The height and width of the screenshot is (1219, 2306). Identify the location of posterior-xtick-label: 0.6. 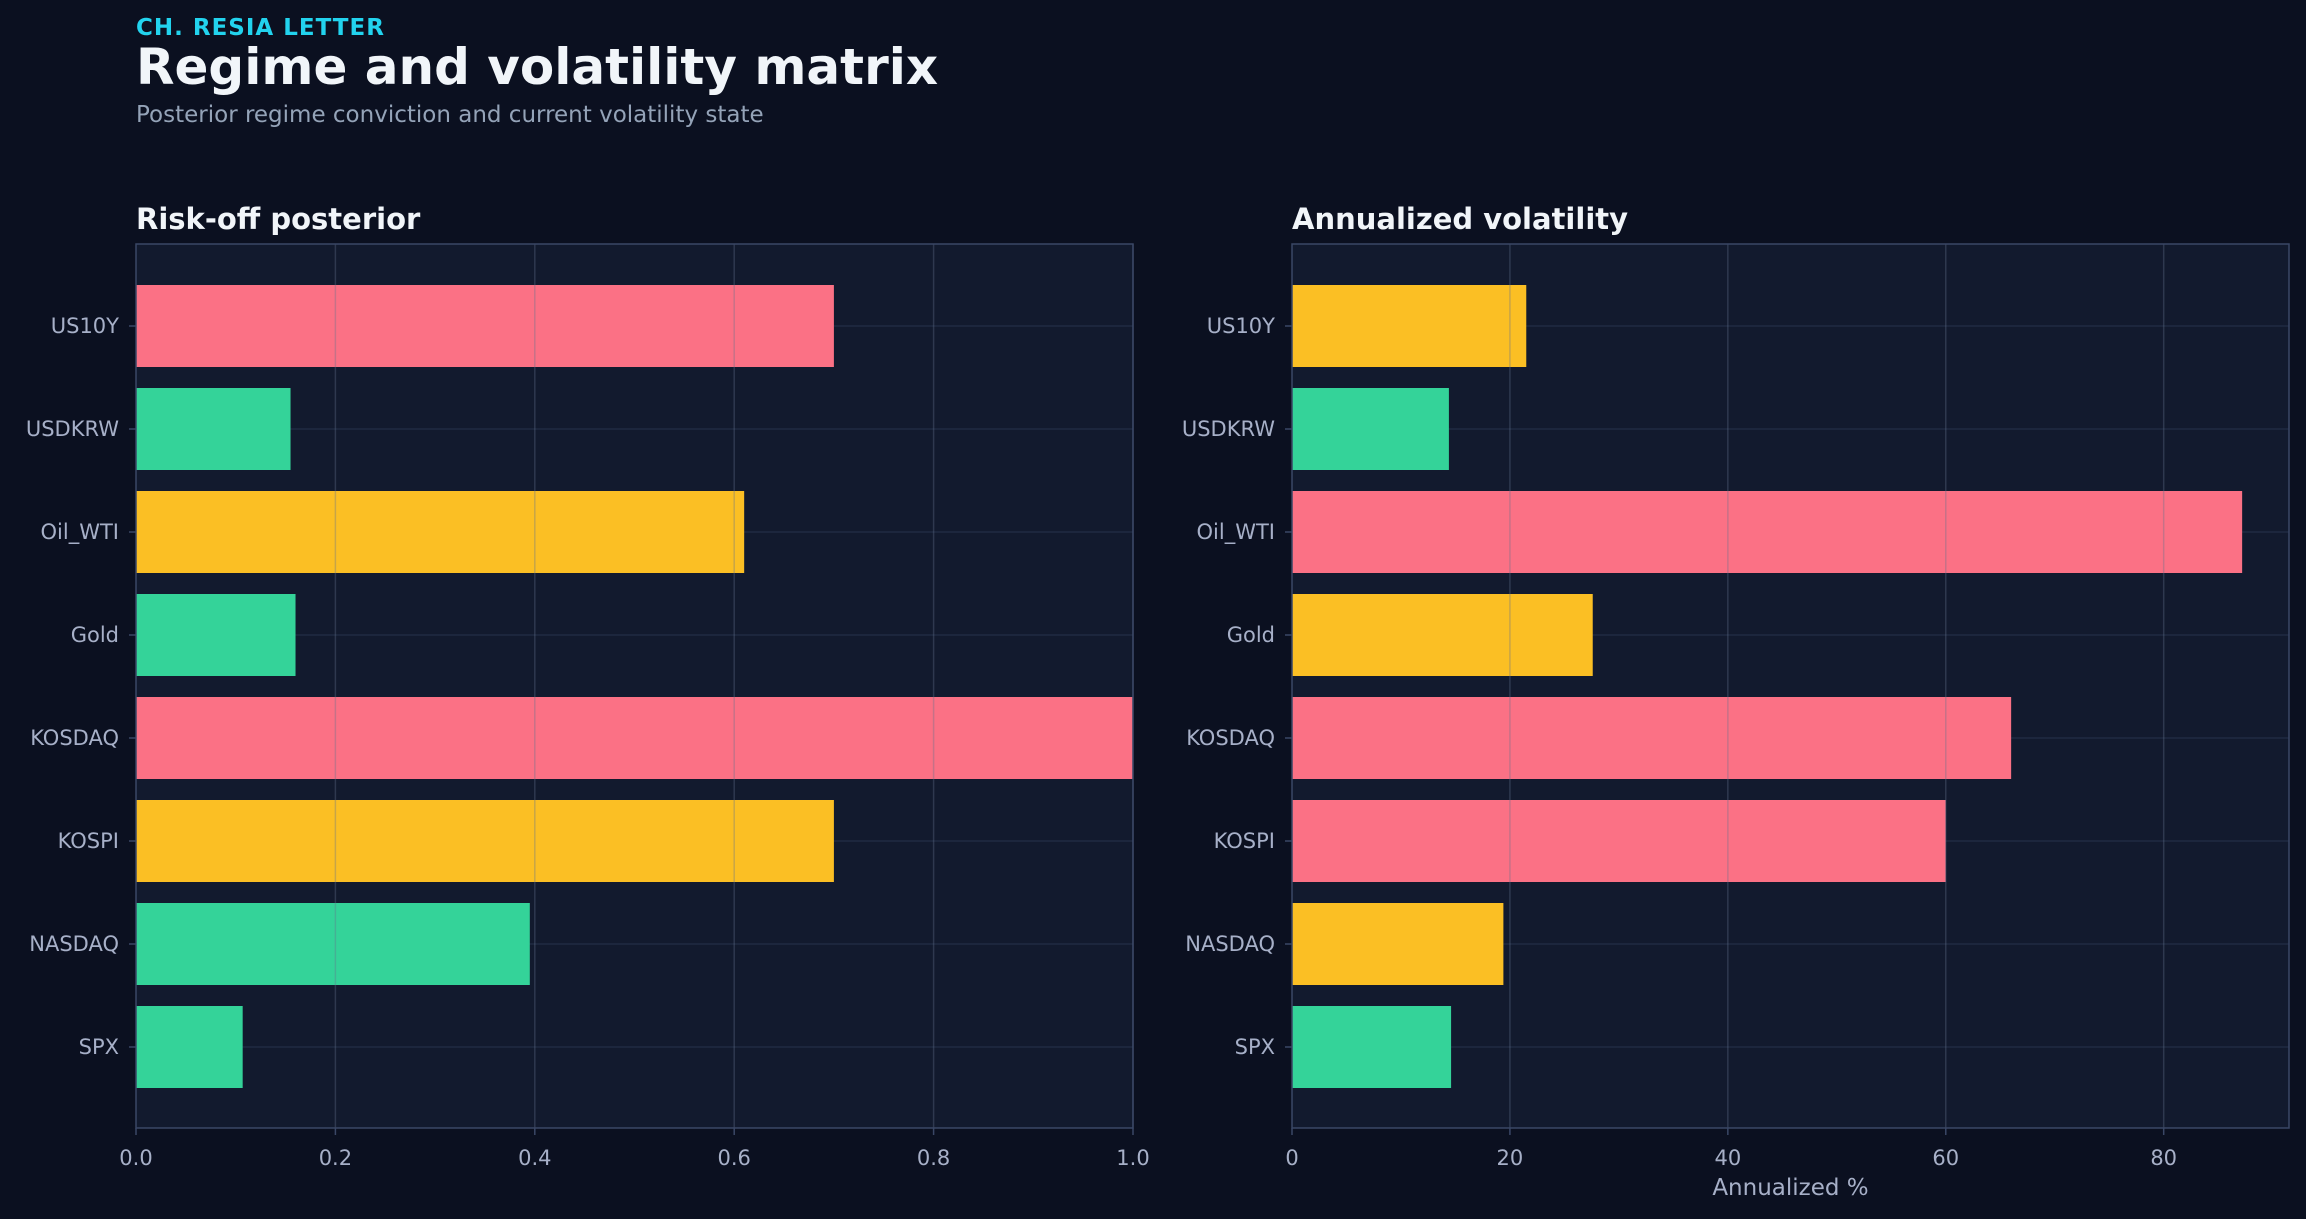
(733, 1158).